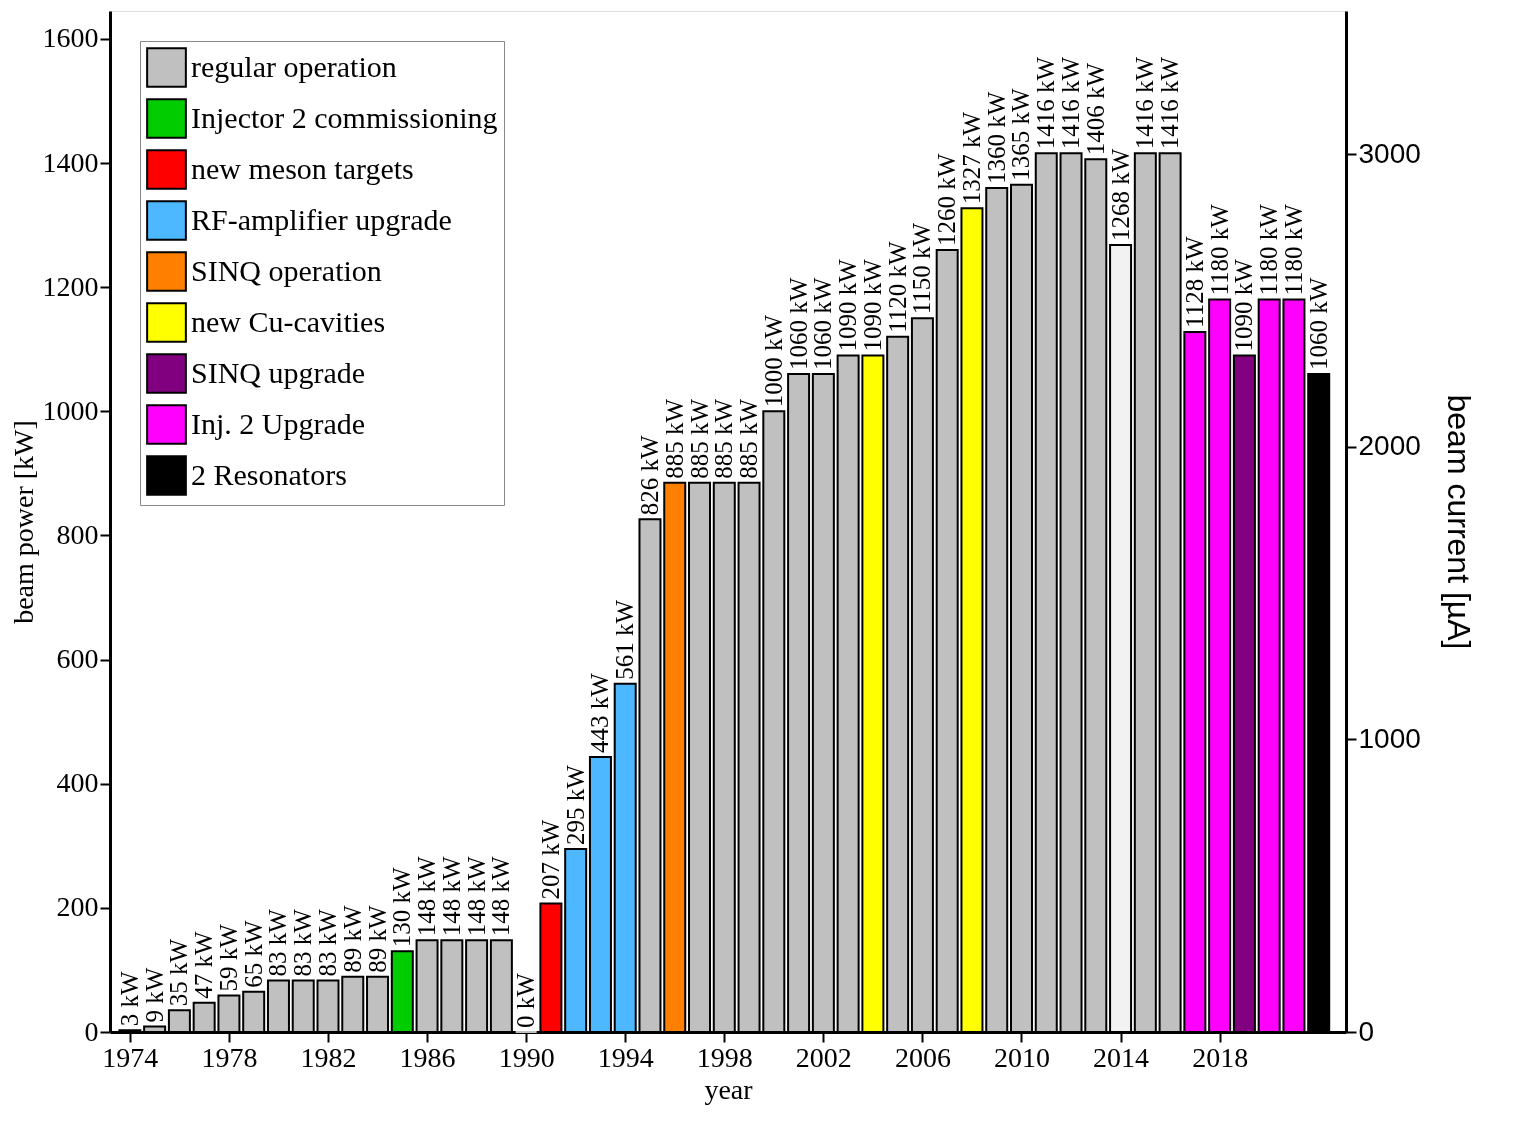 The height and width of the screenshot is (1122, 1535). I want to click on x-tick-label: 1998, so click(724, 1057).